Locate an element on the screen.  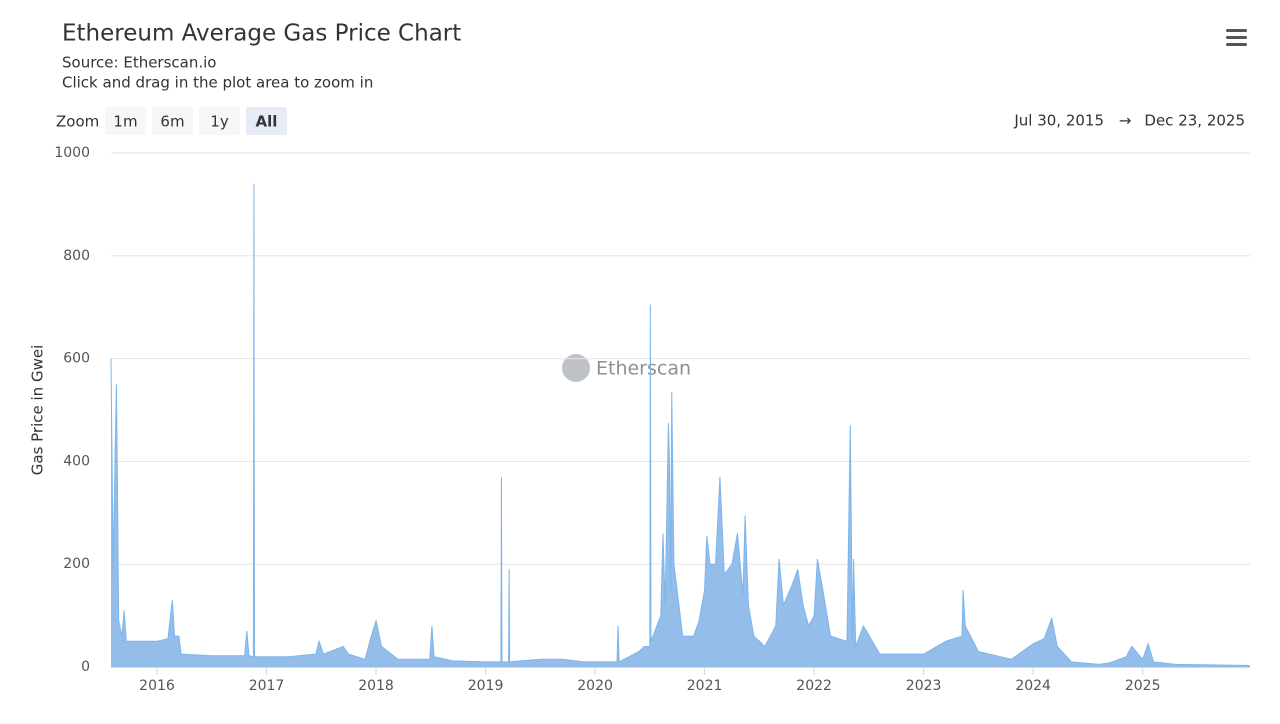
watermark: Etherscan is located at coordinates (626, 368).